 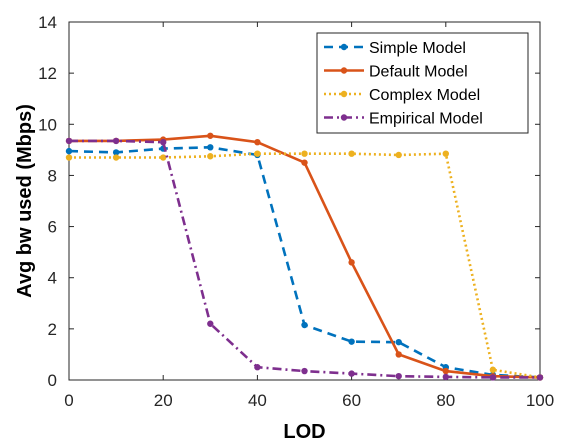 What do you see at coordinates (163, 400) in the screenshot?
I see `x-tick-label: 20` at bounding box center [163, 400].